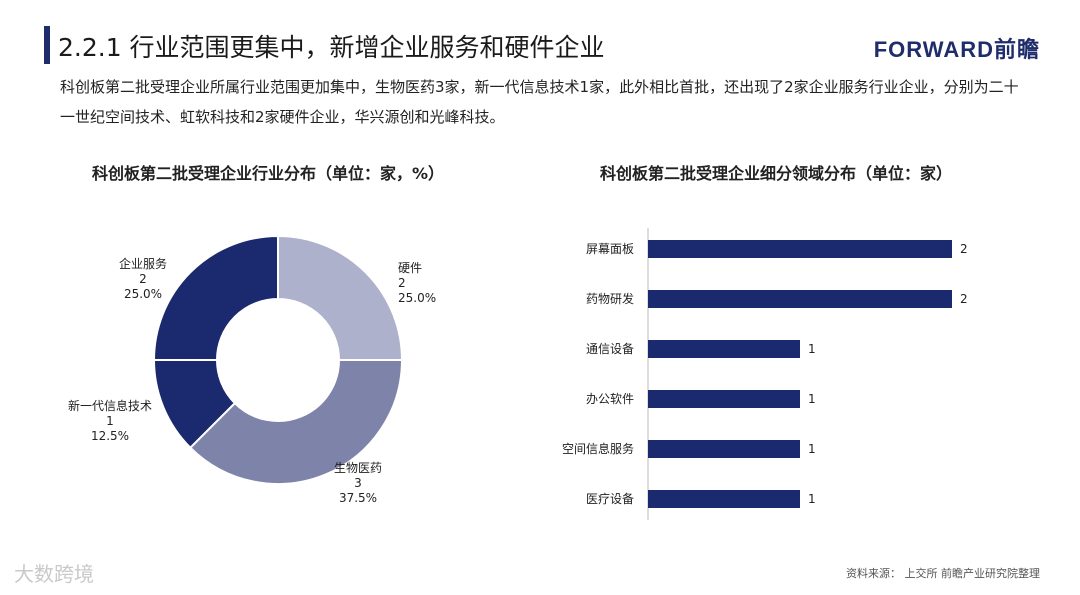 The width and height of the screenshot is (1080, 595). I want to click on page-title: 2.2.1 行业范围更集中，新增企业服务和硬件企业, so click(331, 47).